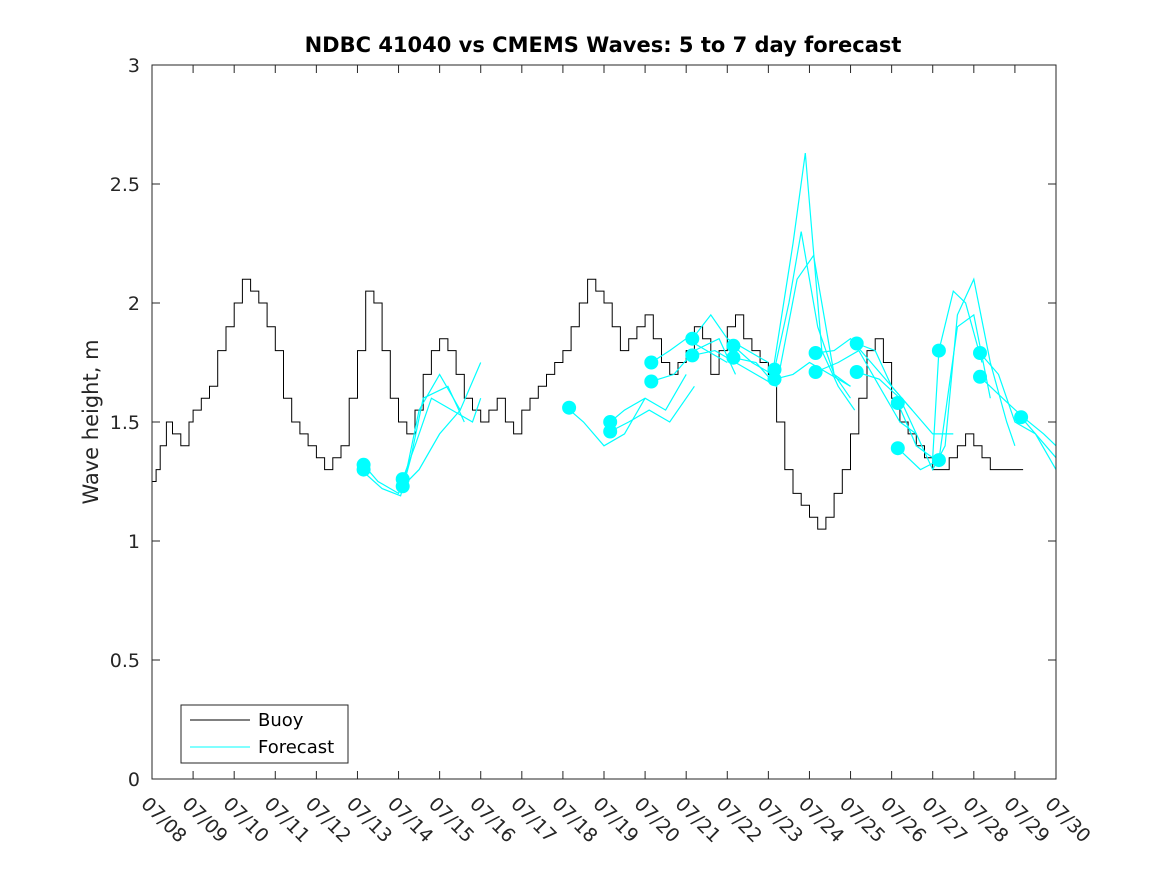 The image size is (1167, 875). I want to click on y-tick-label: 0.5, so click(125, 661).